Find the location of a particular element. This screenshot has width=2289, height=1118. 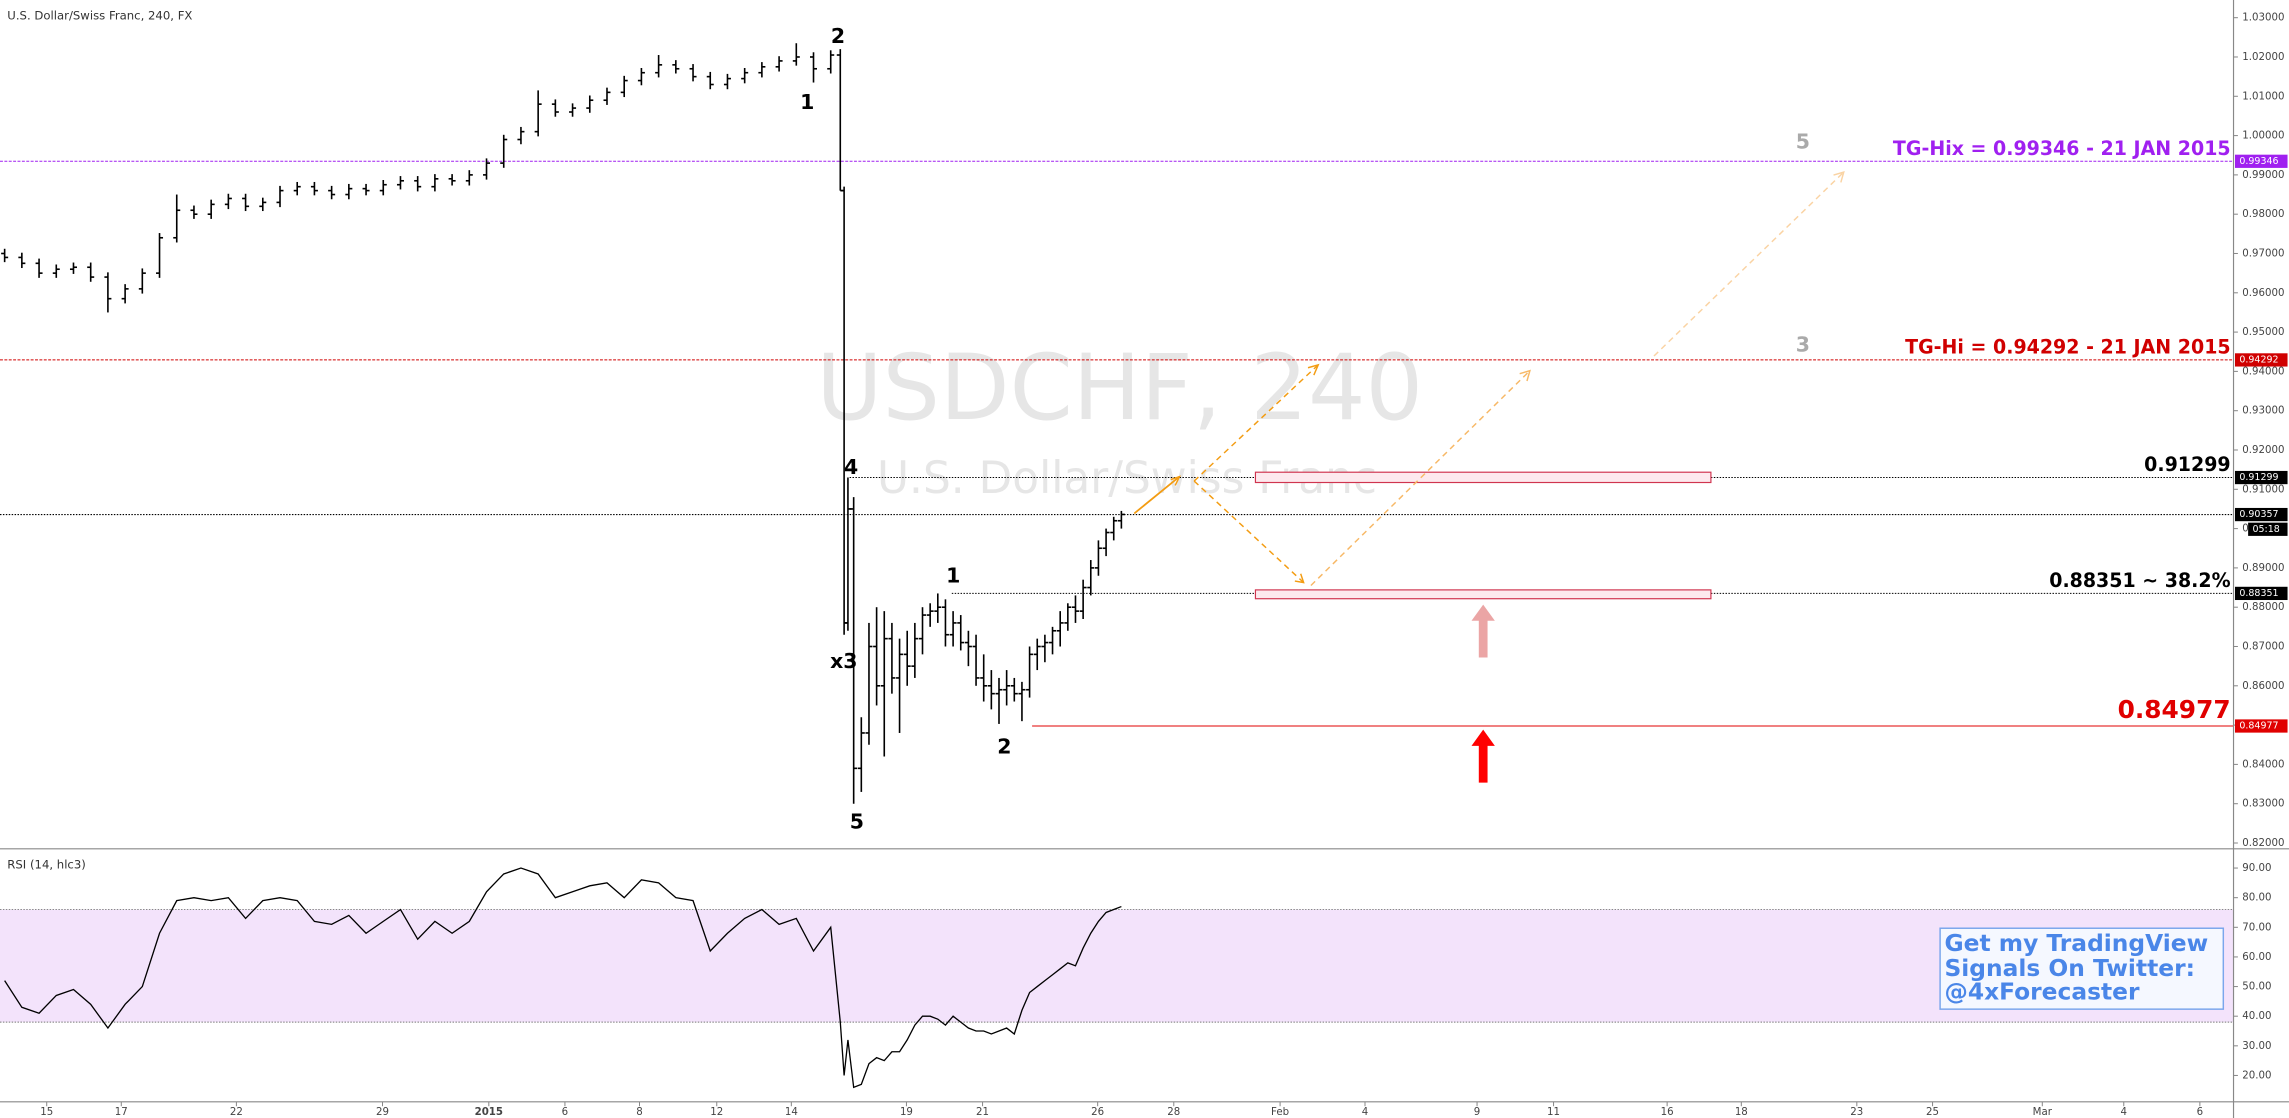

wave-label: 3 is located at coordinates (1803, 345).